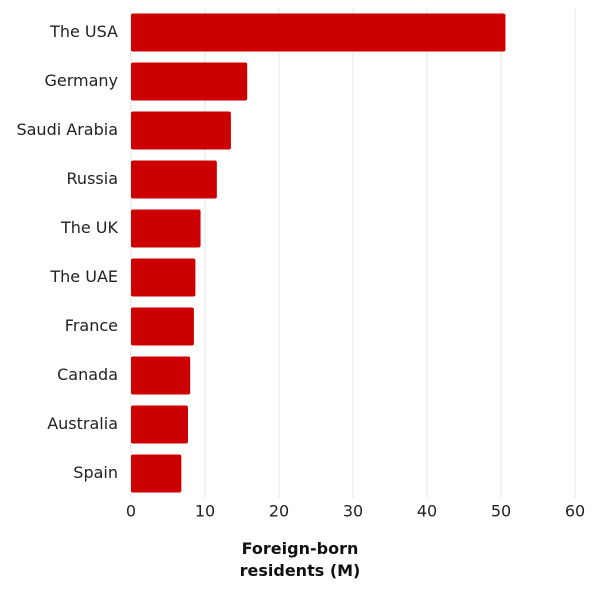 The image size is (600, 600). Describe the element at coordinates (300, 559) in the screenshot. I see `x-axis-title: Foreign-born residents (M)` at that location.